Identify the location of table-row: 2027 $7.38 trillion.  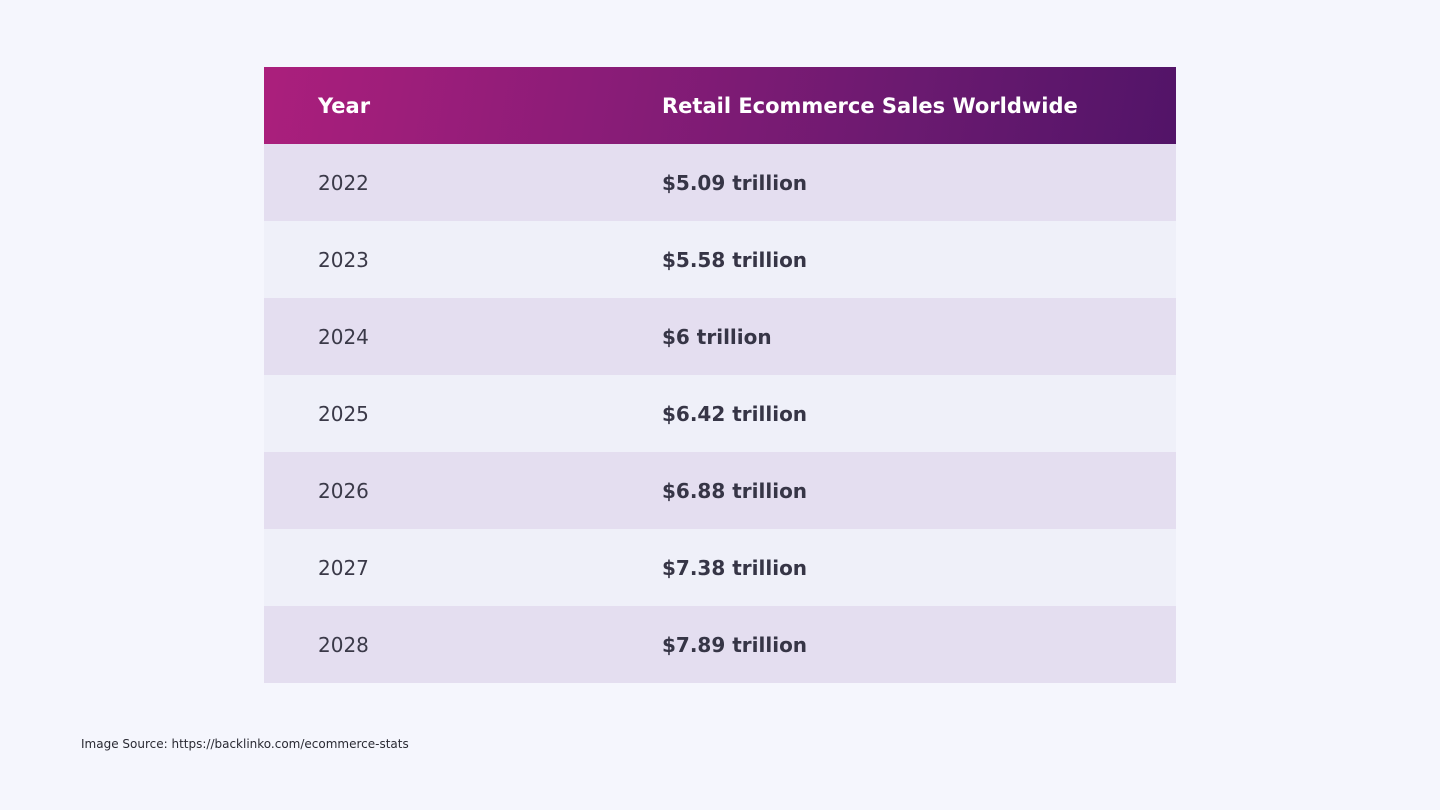
(720, 567).